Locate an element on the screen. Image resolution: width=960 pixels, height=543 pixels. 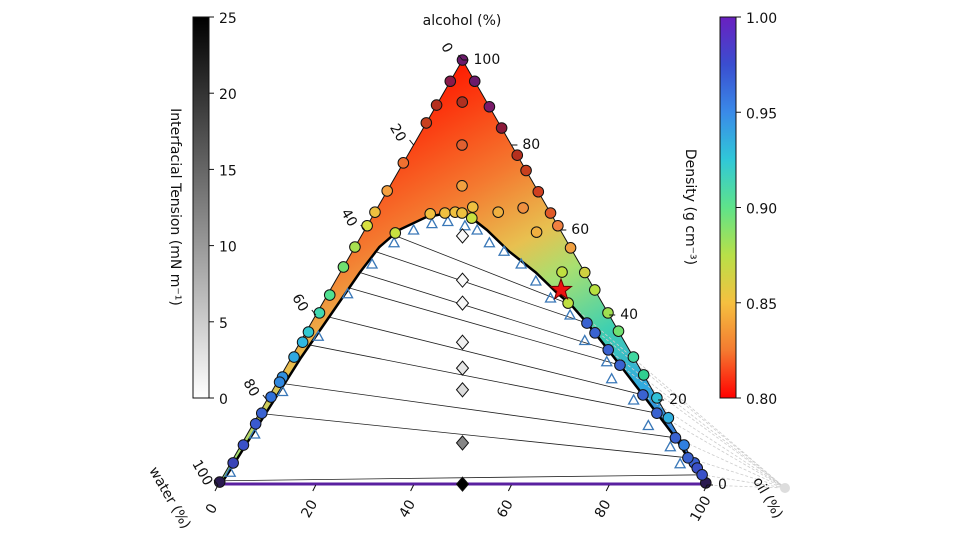
colorbar-tick-label: 0.90 is located at coordinates (761, 210).